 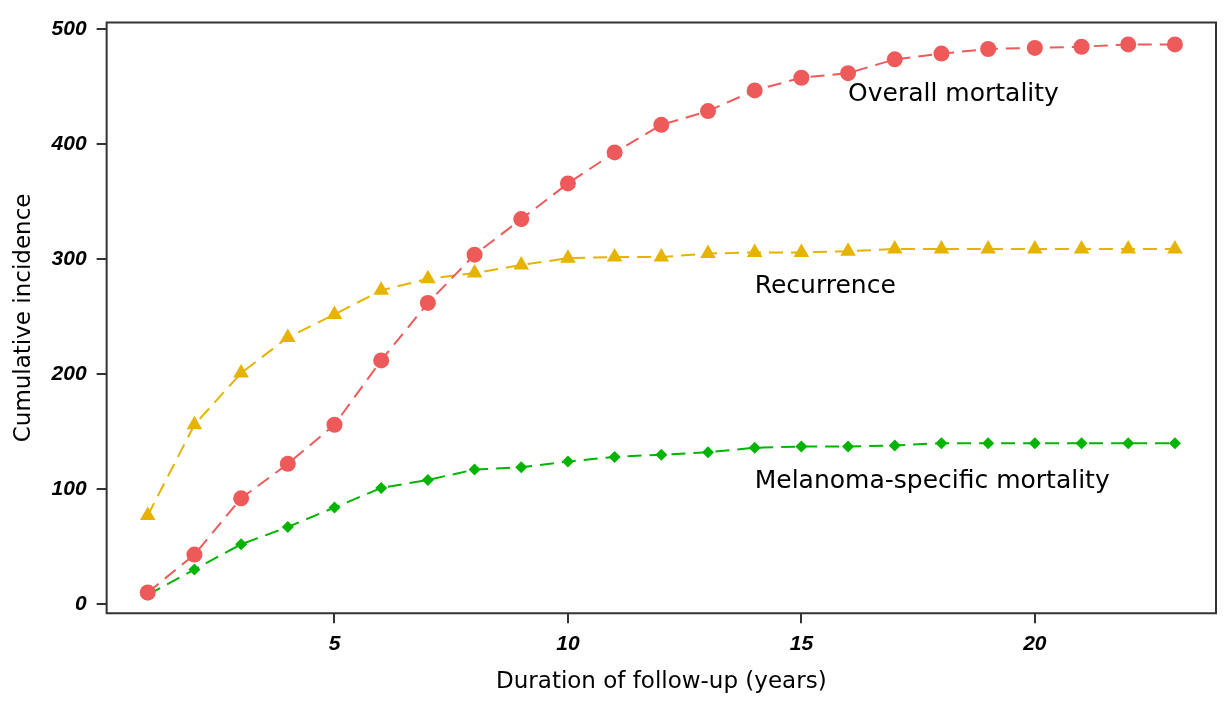 What do you see at coordinates (954, 92) in the screenshot?
I see `series-label: Overall mortality` at bounding box center [954, 92].